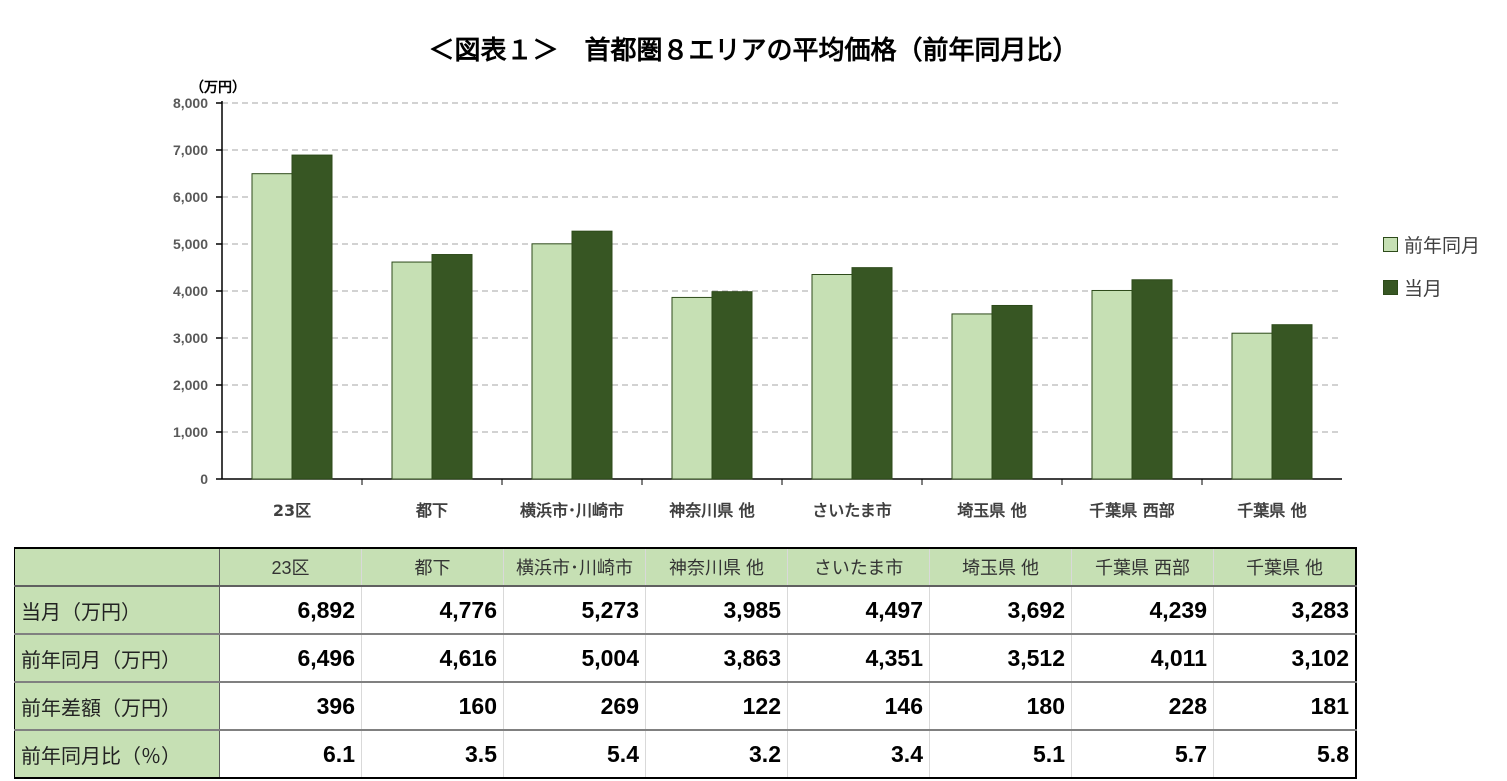  Describe the element at coordinates (716, 754) in the screenshot. I see `table-cell: 3.2` at that location.